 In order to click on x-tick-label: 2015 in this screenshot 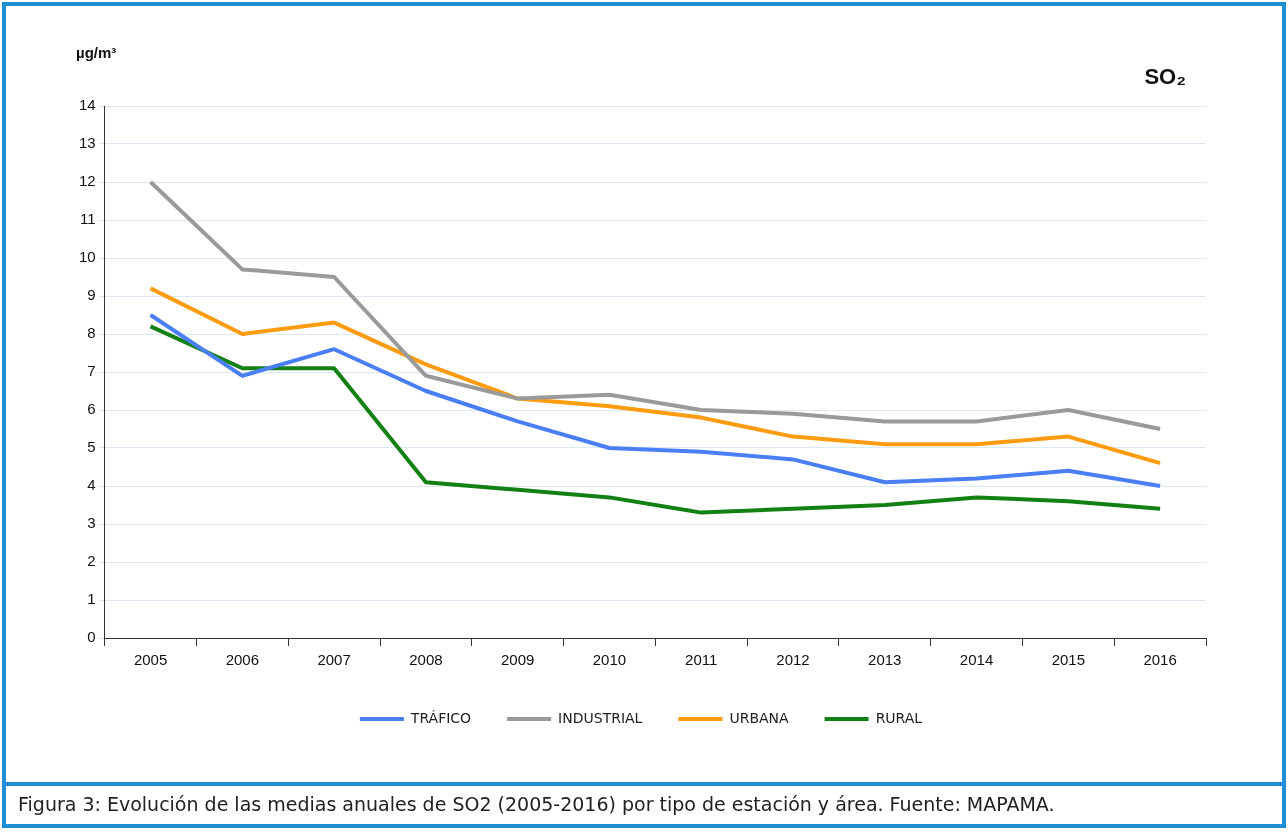, I will do `click(1068, 660)`.